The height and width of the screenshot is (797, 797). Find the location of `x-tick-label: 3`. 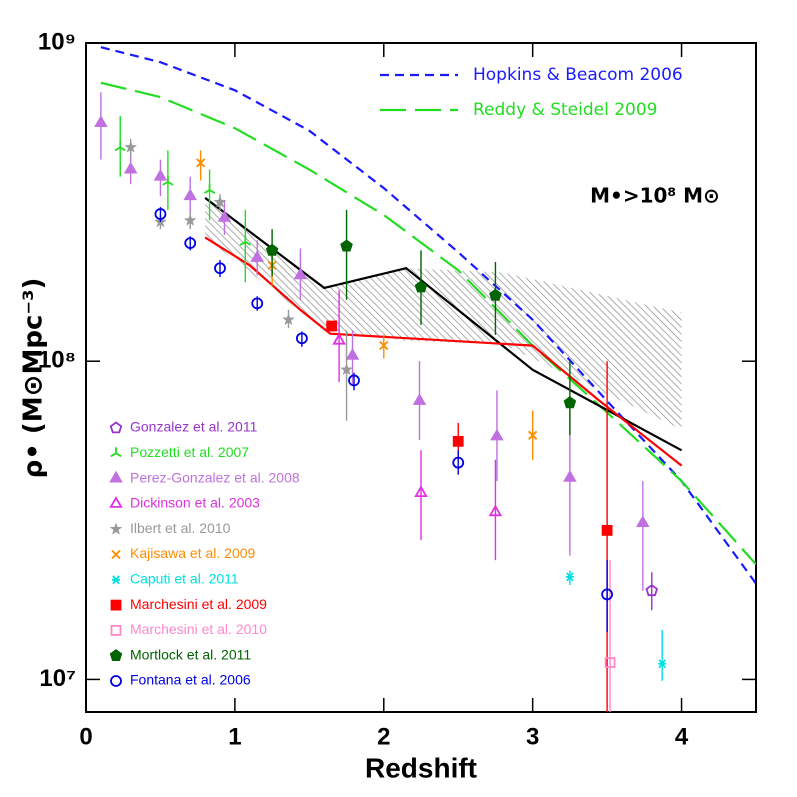

x-tick-label: 3 is located at coordinates (532, 736).